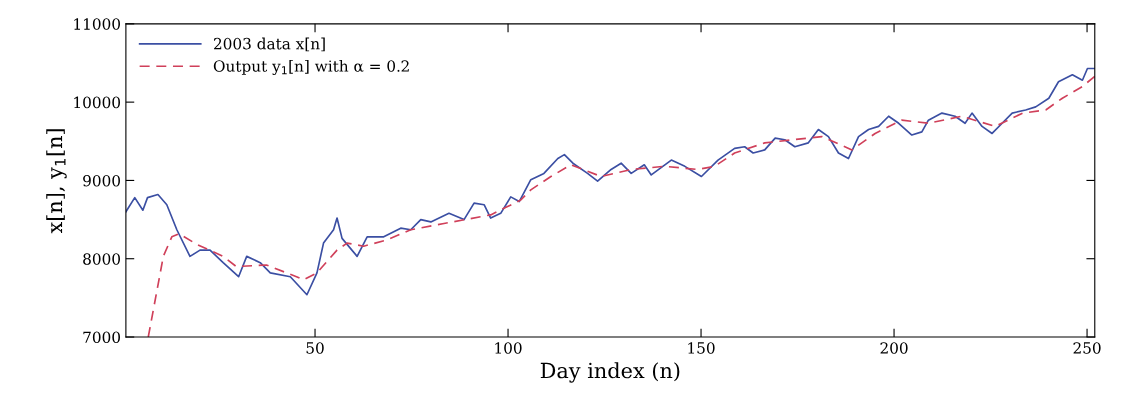  What do you see at coordinates (701, 348) in the screenshot?
I see `x-tick-label: 150` at bounding box center [701, 348].